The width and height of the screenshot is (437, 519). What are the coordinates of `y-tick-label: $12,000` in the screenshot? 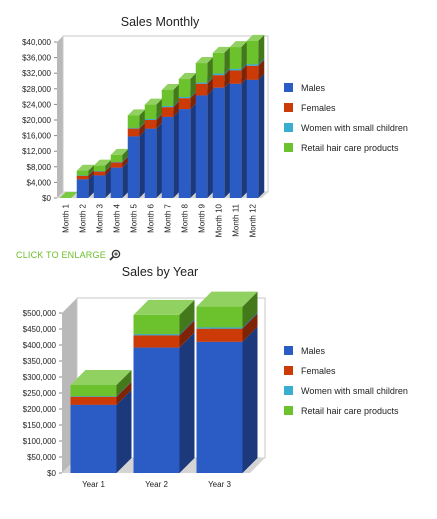 It's located at (36, 151).